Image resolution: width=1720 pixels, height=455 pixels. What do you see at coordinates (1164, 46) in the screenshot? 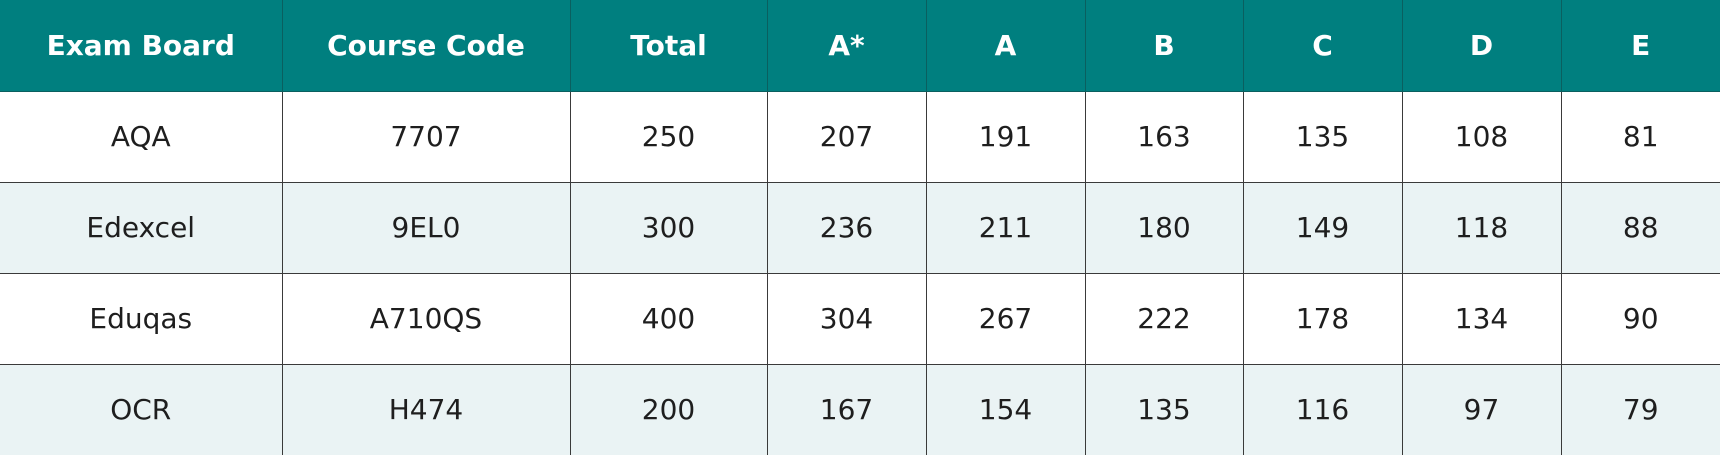
I see `header-cell: B` at bounding box center [1164, 46].